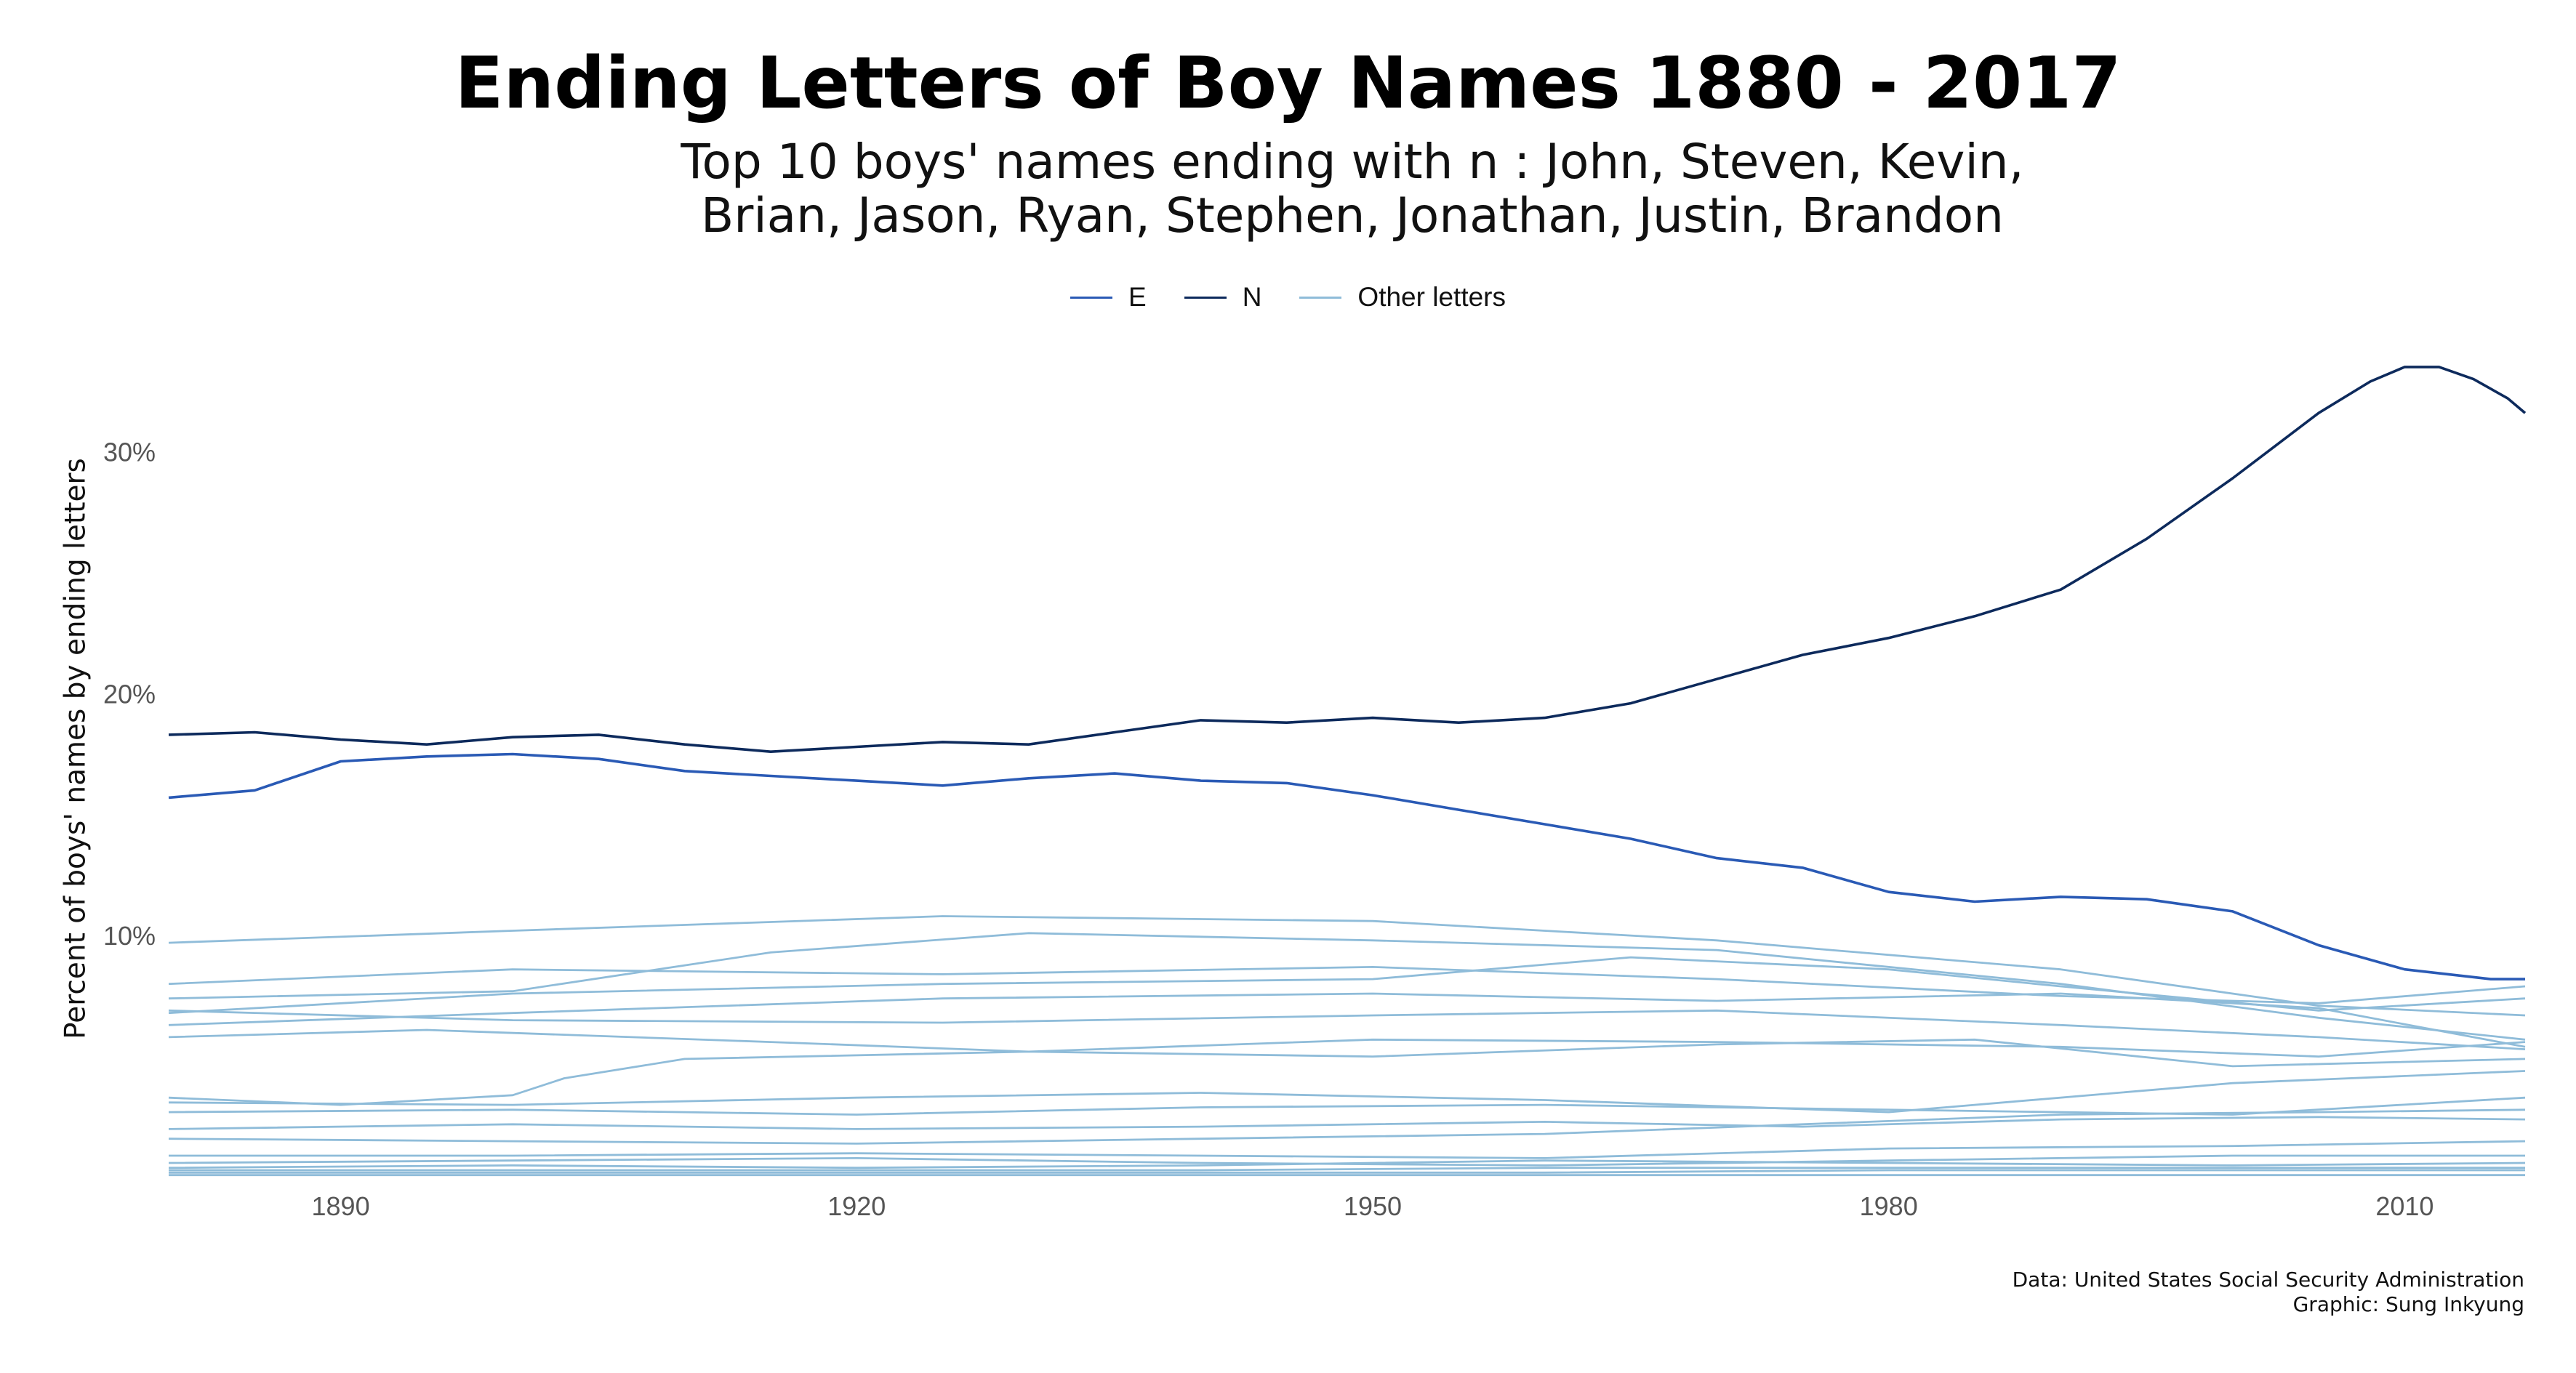 Image resolution: width=2576 pixels, height=1373 pixels. Describe the element at coordinates (129, 452) in the screenshot. I see `y-tick-label: 30%` at that location.